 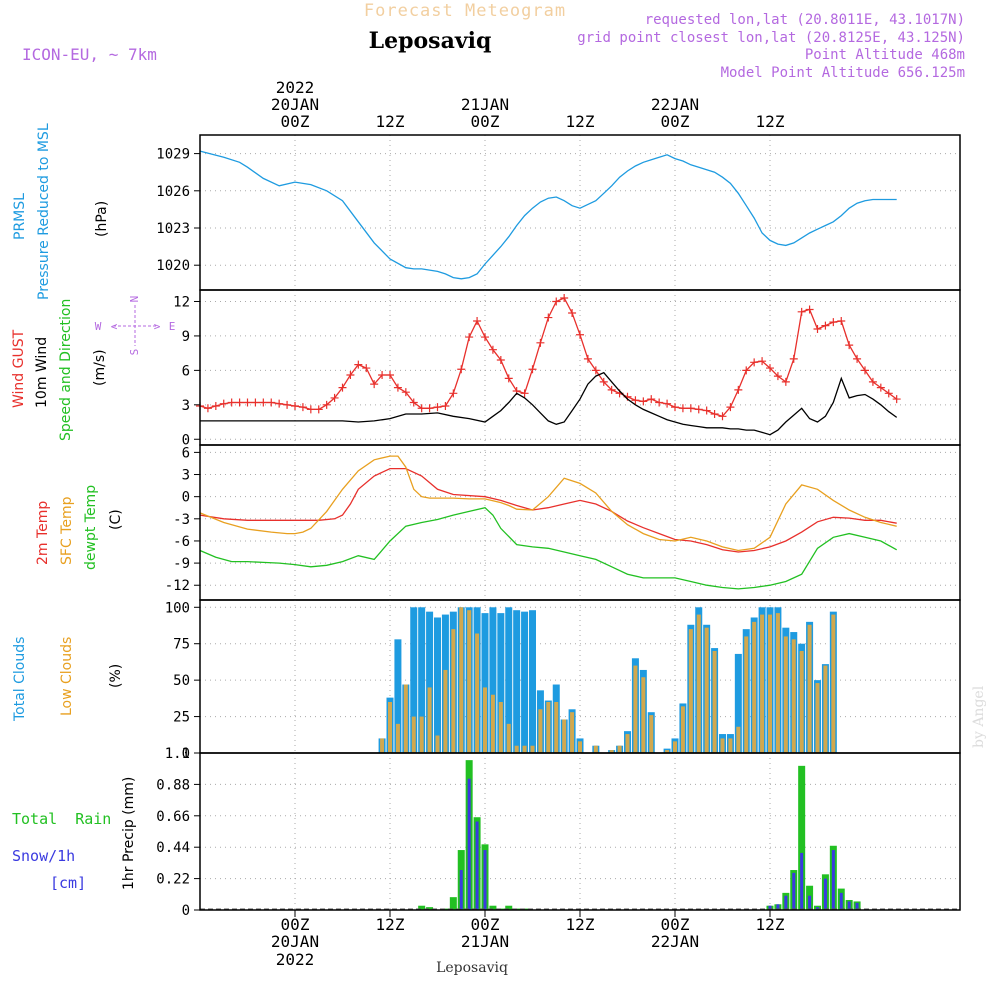 I want to click on bottom-date-label-1-0: 21JAN, so click(x=485, y=941).